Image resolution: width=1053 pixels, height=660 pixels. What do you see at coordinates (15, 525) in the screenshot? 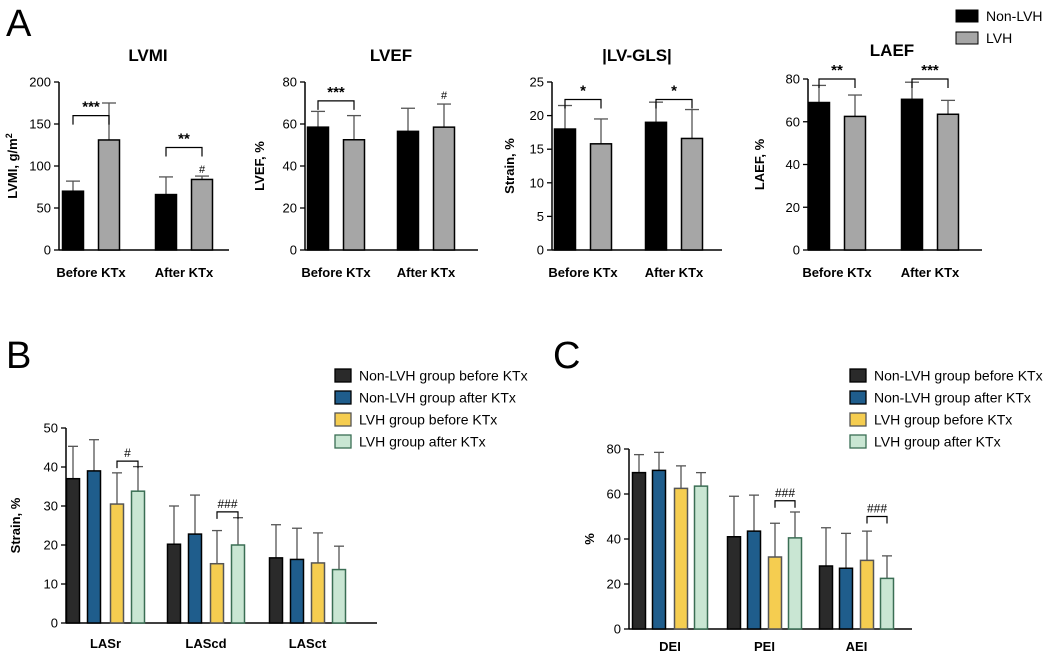
I see `y-axis-label: Strain, %` at bounding box center [15, 525].